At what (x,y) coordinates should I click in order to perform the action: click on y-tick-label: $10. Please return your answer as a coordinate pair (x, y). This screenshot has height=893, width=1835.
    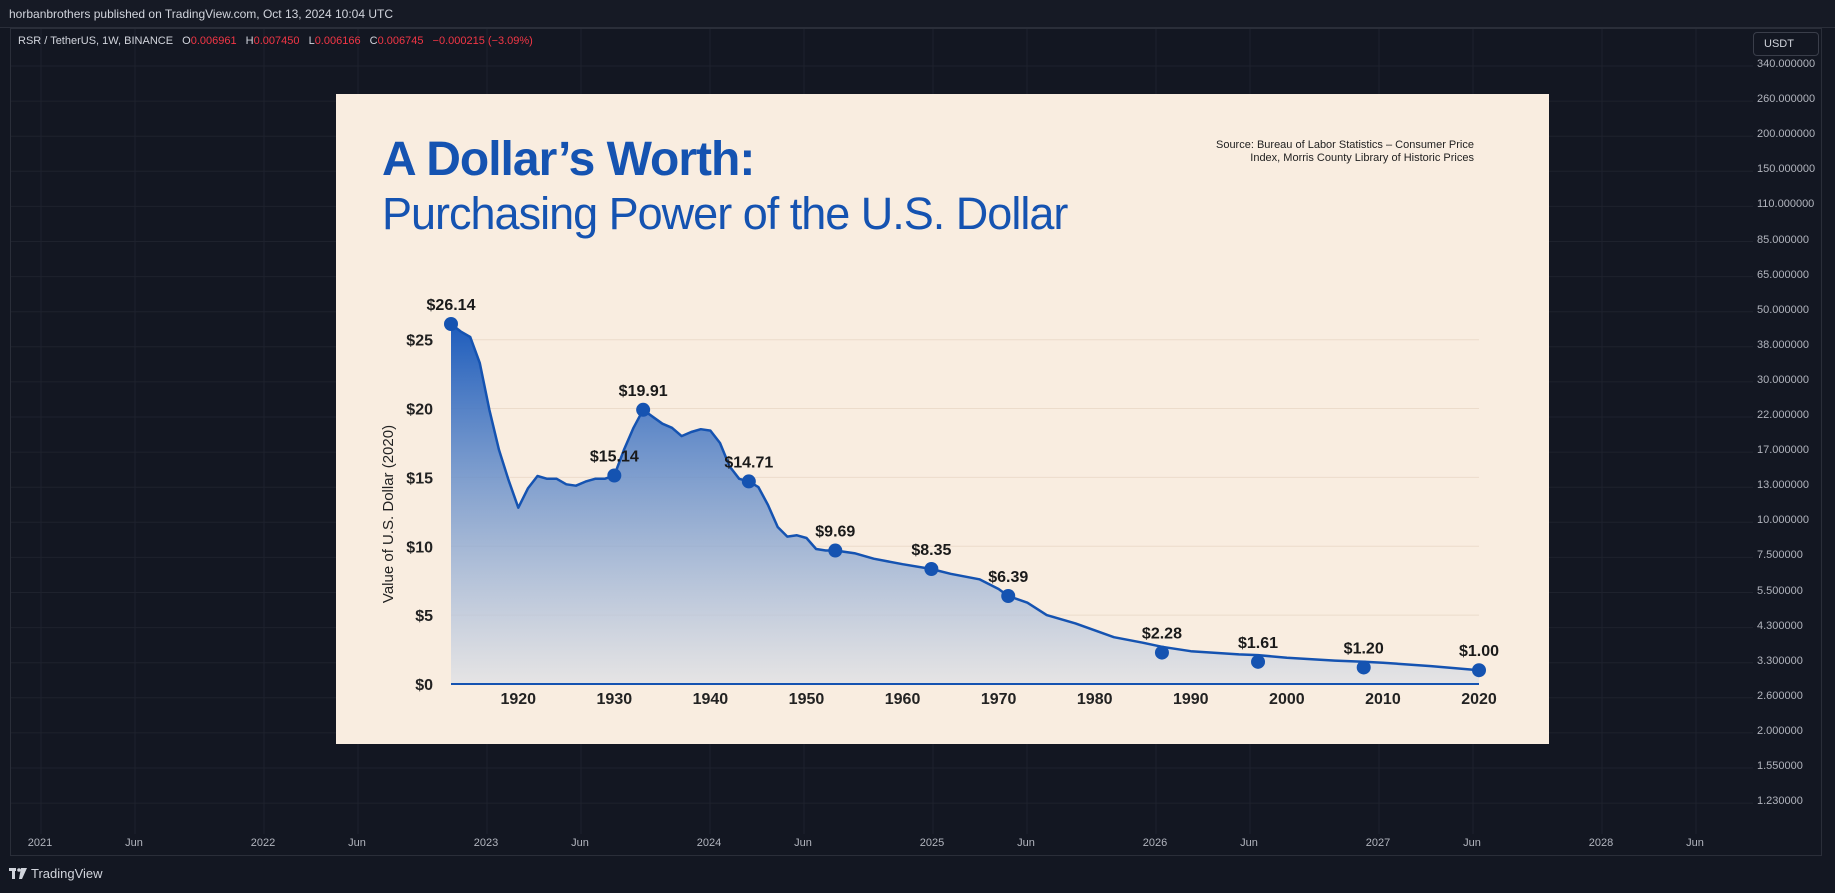
    Looking at the image, I should click on (419, 547).